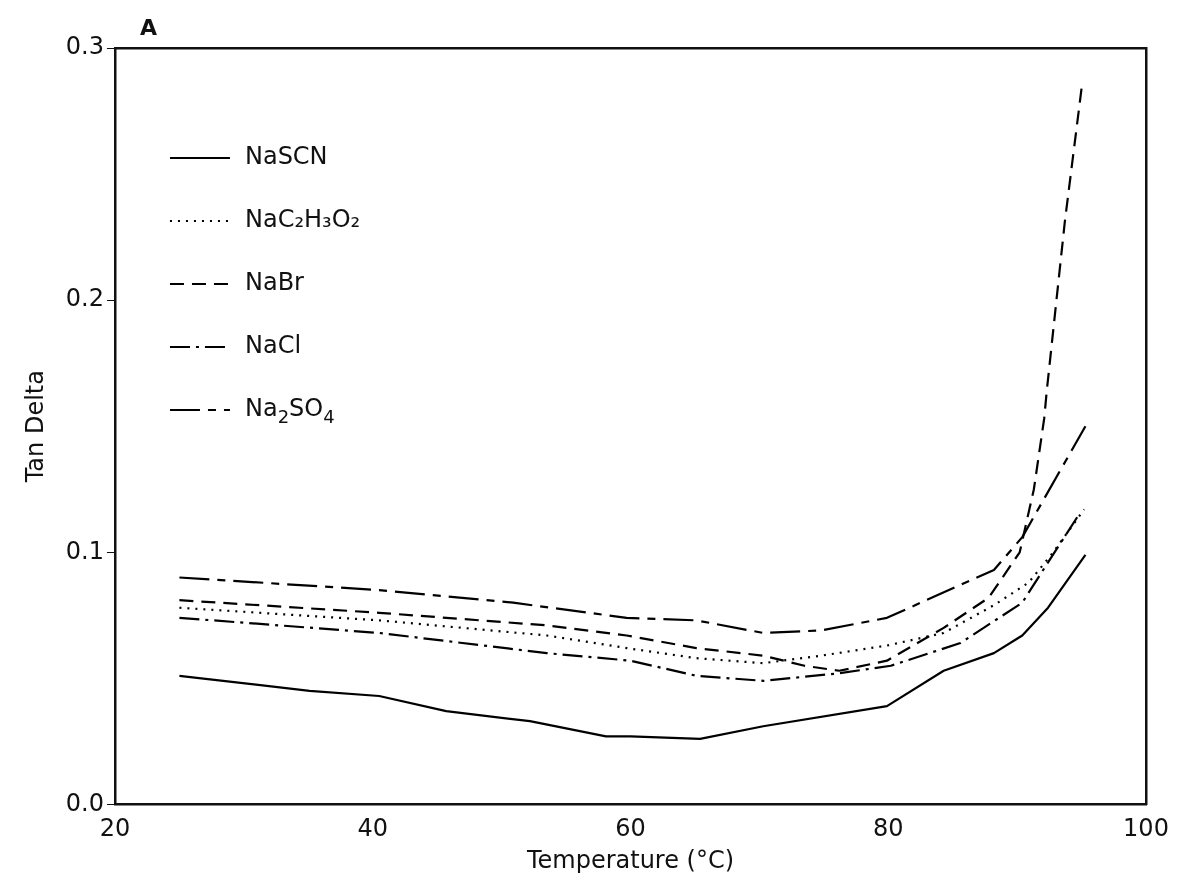  What do you see at coordinates (630, 828) in the screenshot?
I see `x-tick-label: 60` at bounding box center [630, 828].